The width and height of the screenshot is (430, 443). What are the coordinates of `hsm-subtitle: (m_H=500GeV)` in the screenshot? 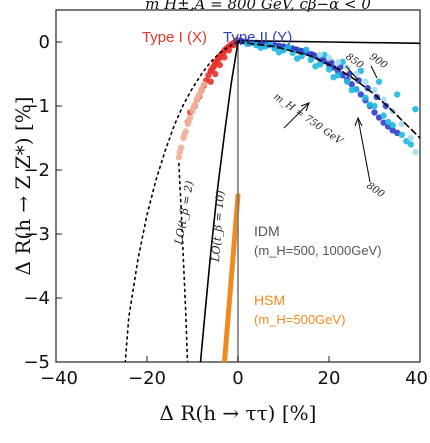 It's located at (299, 319).